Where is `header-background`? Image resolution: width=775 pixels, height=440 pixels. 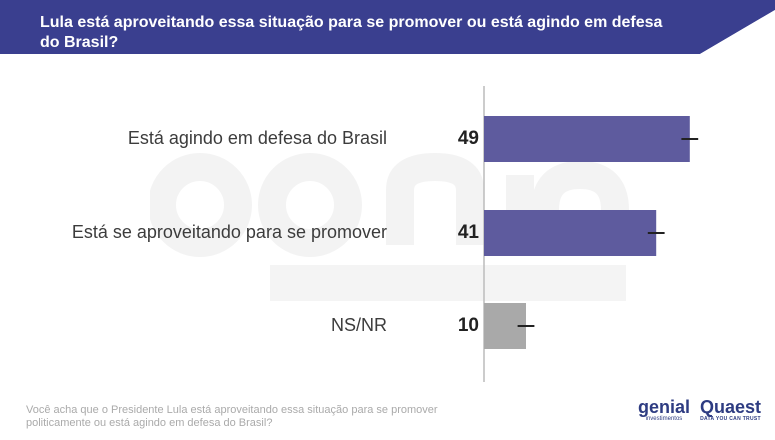 header-background is located at coordinates (387, 27).